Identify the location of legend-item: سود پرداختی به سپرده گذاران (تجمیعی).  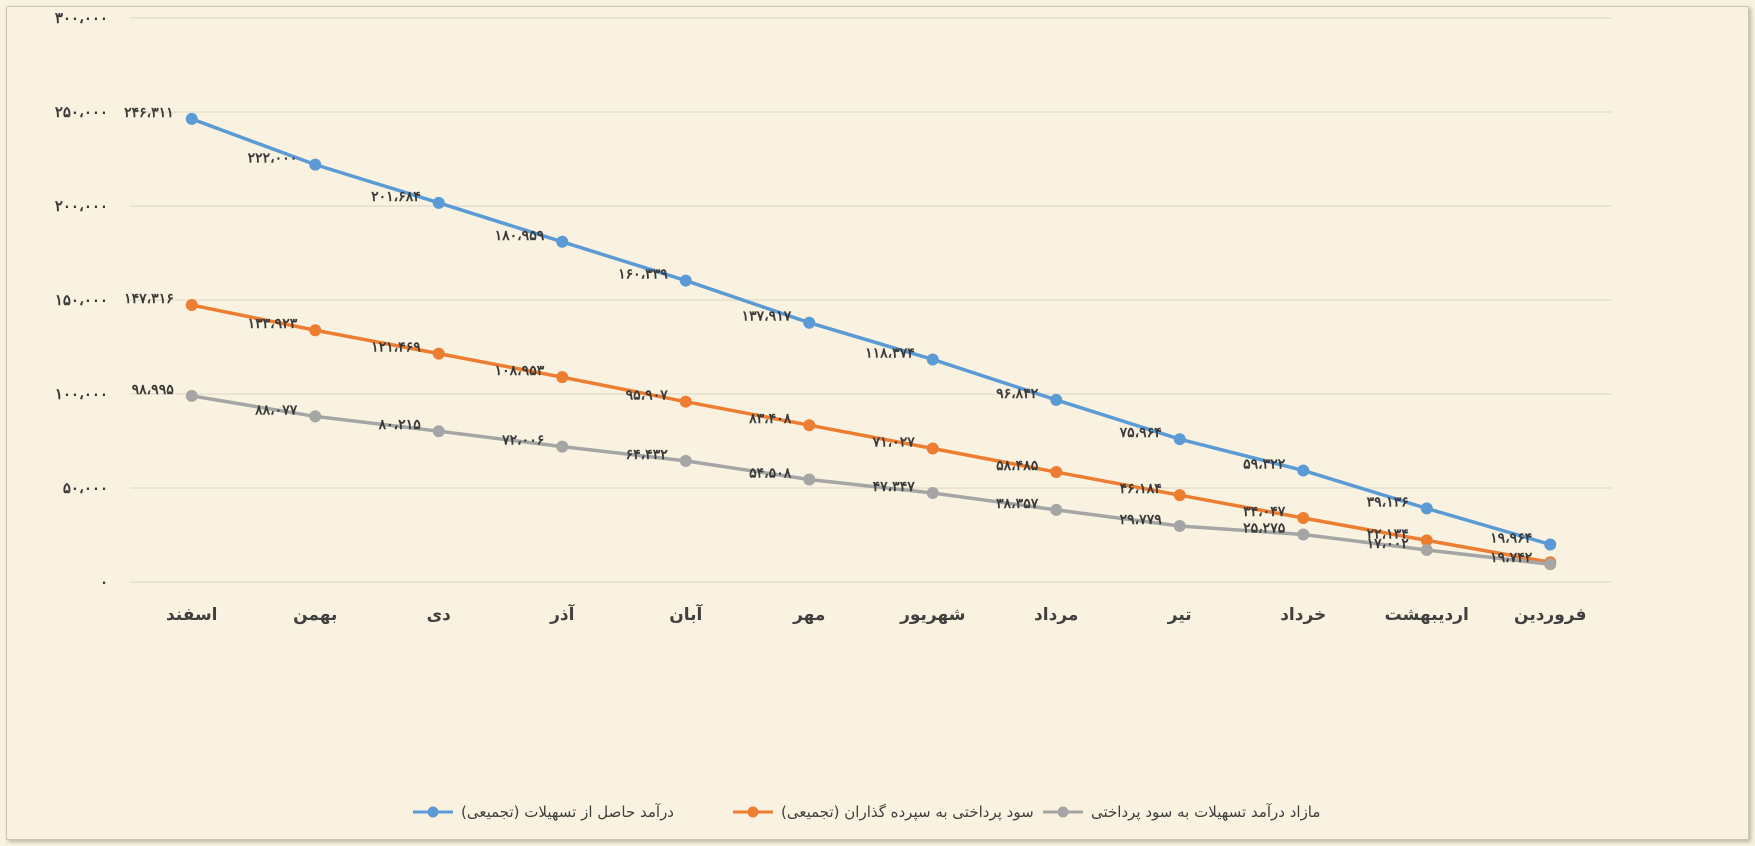
(883, 812).